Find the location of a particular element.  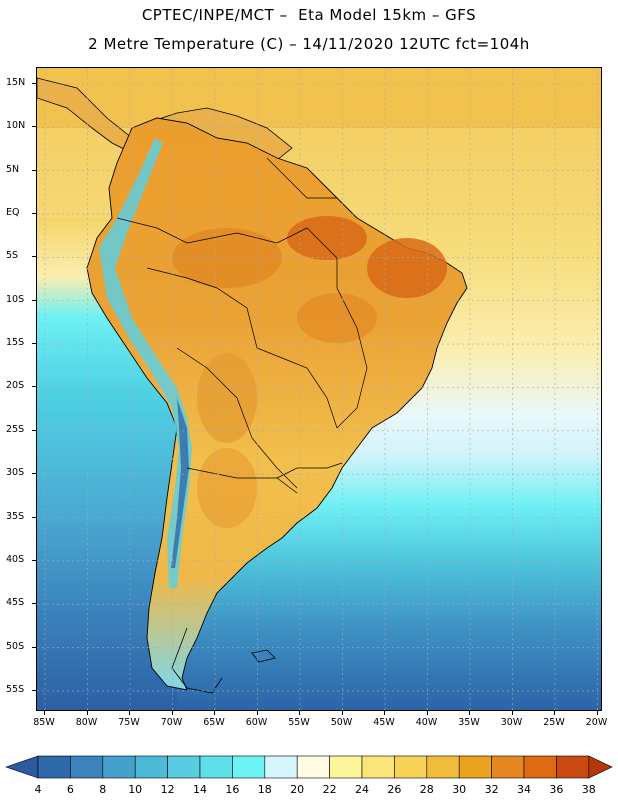

latitude-label: 10N is located at coordinates (16, 126).